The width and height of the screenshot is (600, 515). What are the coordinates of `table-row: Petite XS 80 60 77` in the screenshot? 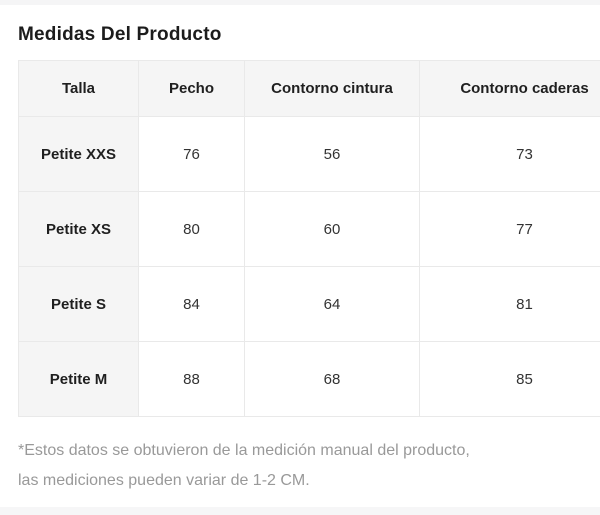 It's located at (309, 229).